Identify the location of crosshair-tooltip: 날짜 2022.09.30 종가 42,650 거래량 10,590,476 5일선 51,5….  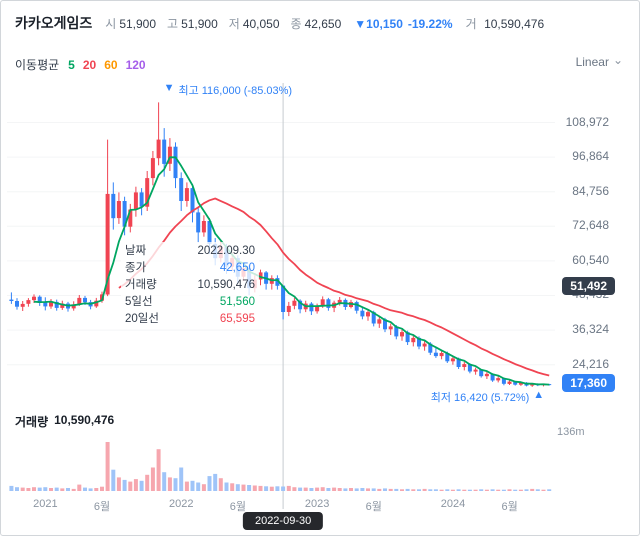
(190, 285).